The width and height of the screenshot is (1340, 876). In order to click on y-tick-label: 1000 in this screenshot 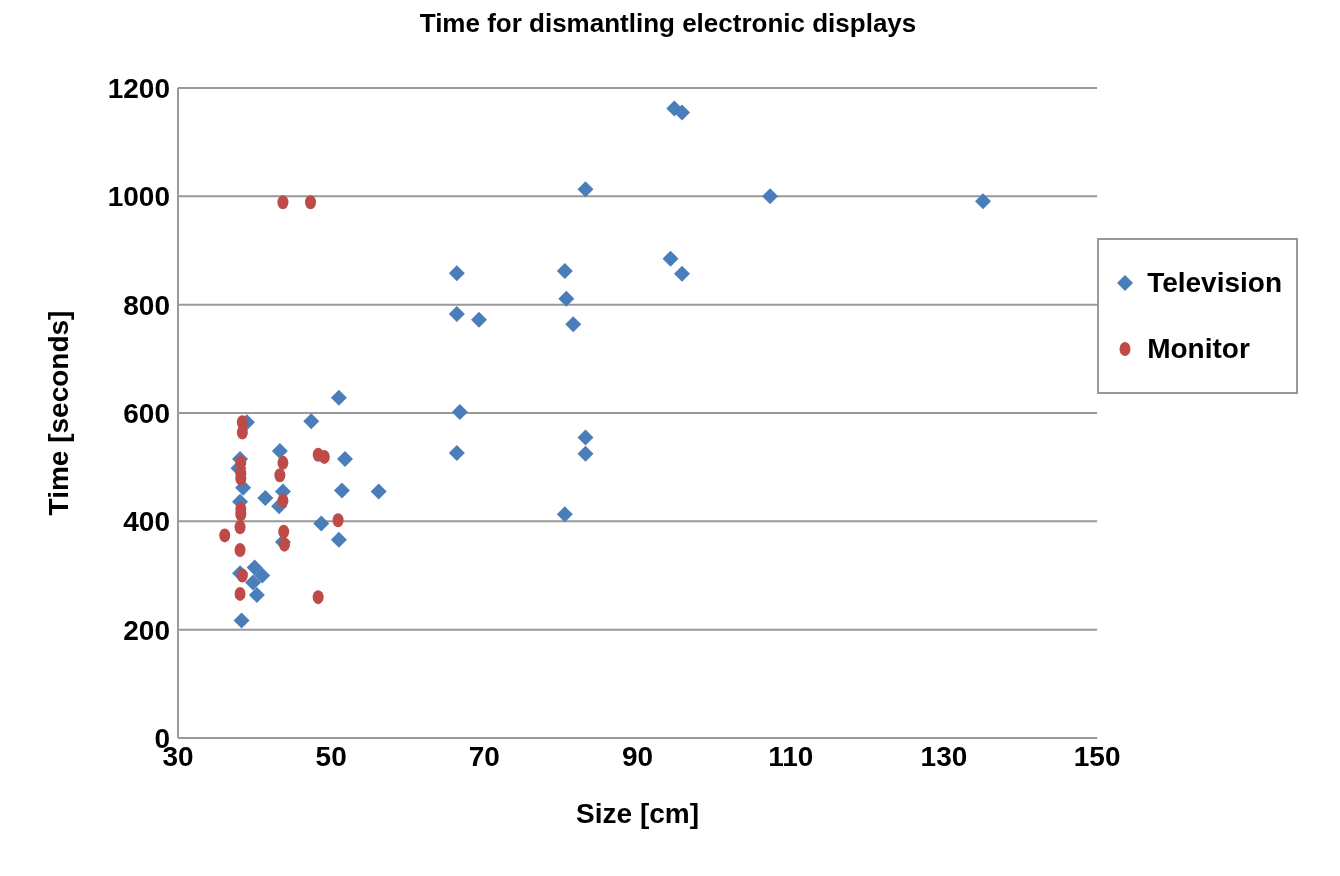, I will do `click(138, 197)`.